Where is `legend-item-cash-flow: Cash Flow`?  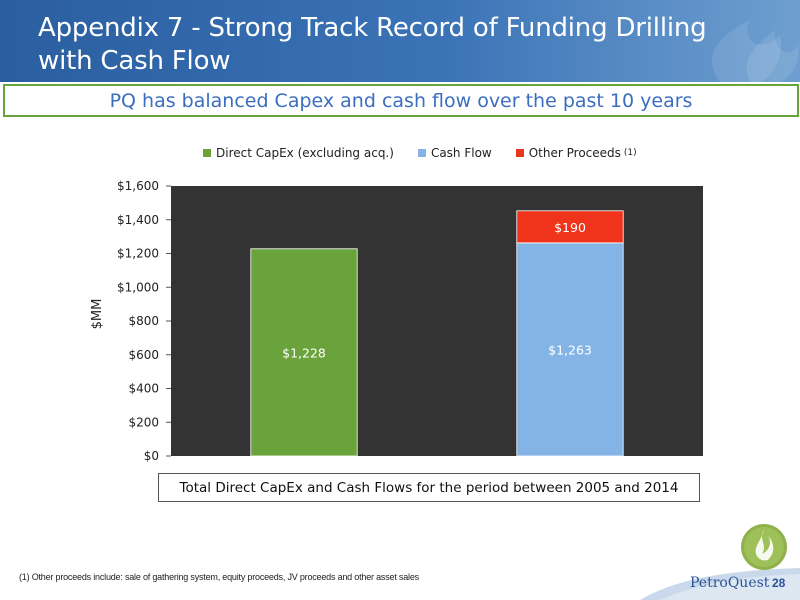 legend-item-cash-flow: Cash Flow is located at coordinates (454, 153).